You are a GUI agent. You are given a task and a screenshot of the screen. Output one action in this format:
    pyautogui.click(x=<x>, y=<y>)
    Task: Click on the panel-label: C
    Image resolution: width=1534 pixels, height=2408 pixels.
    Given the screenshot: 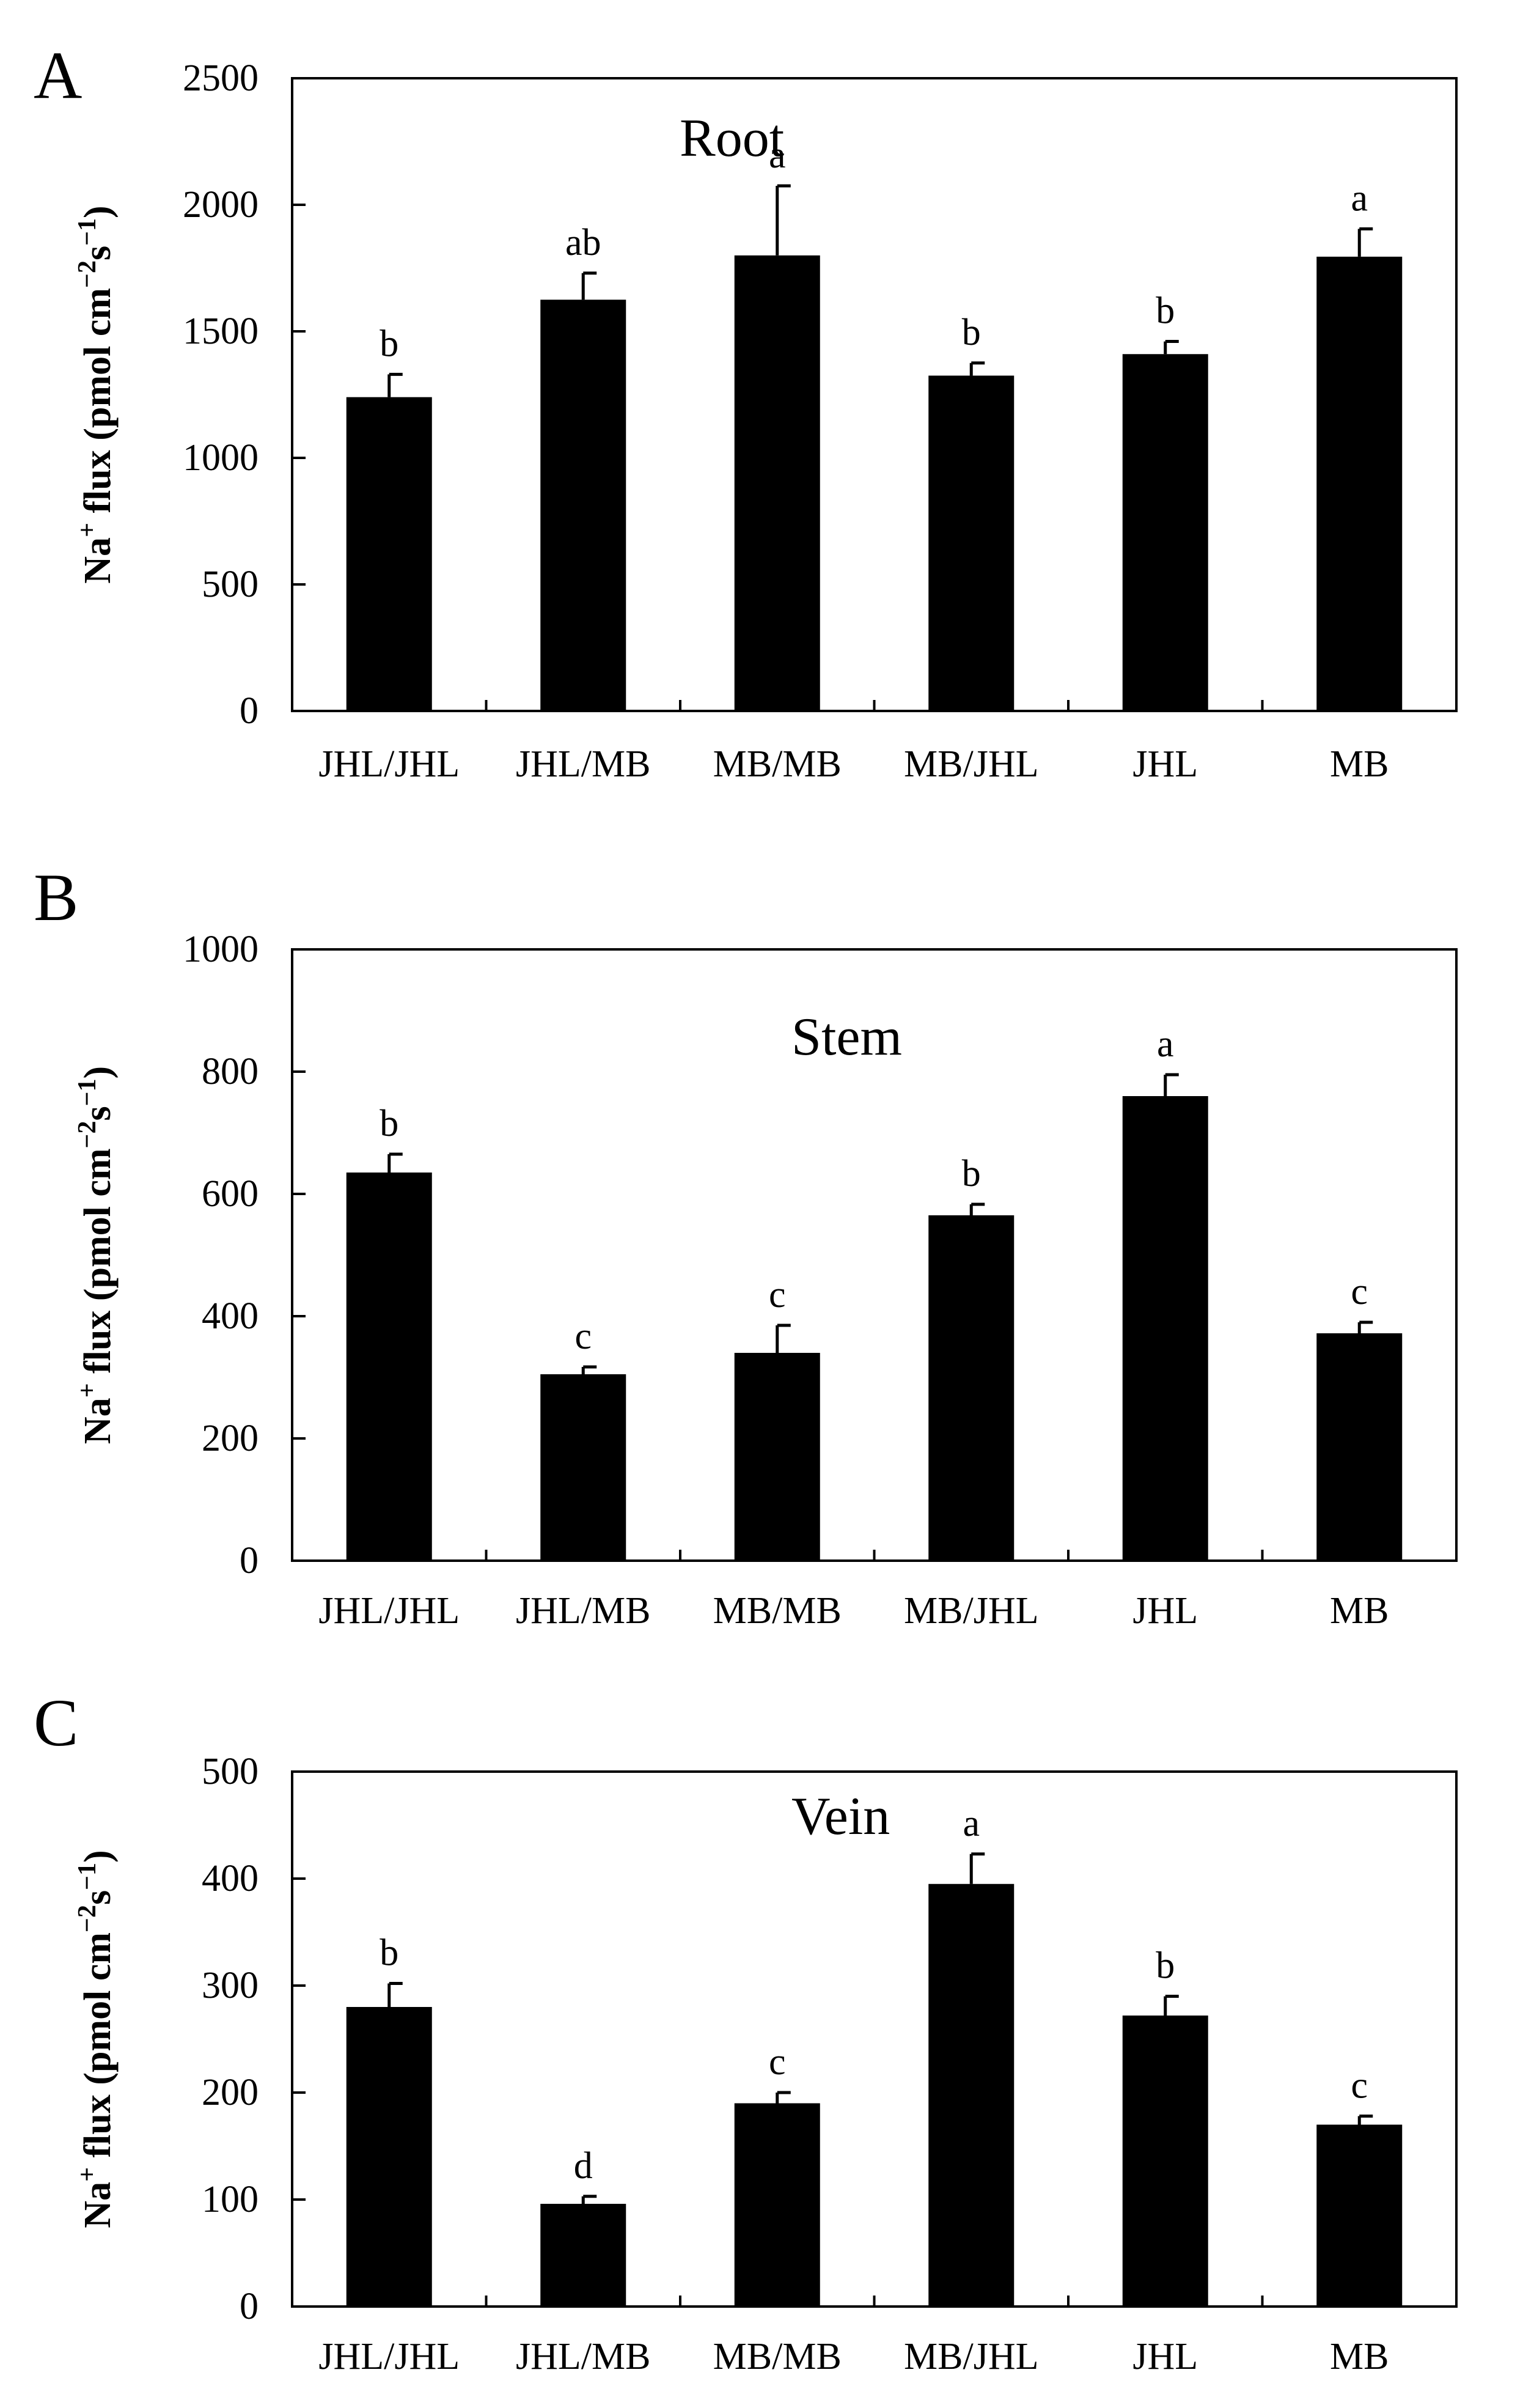 What is the action you would take?
    pyautogui.click(x=56, y=1722)
    